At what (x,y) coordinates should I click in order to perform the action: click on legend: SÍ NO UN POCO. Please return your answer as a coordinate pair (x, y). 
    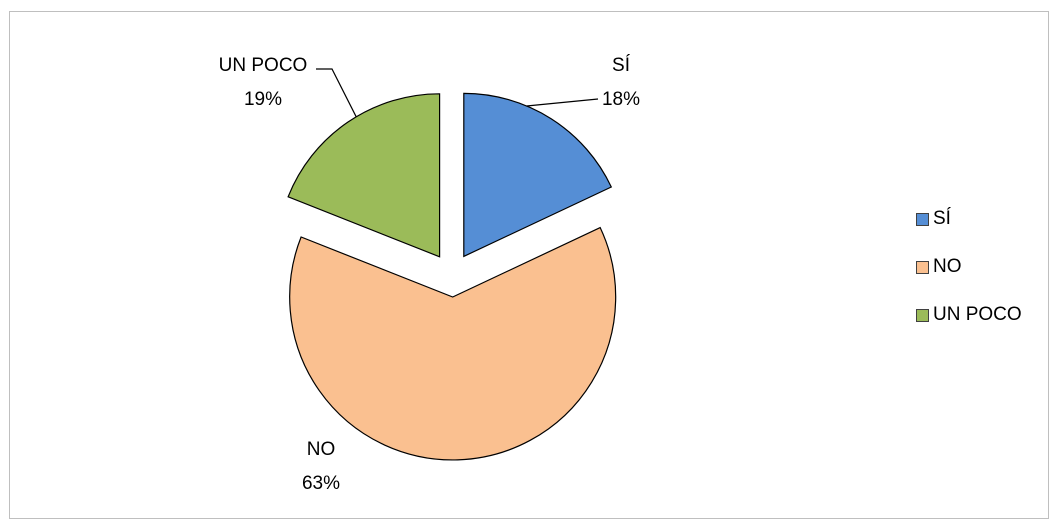
    Looking at the image, I should click on (969, 279).